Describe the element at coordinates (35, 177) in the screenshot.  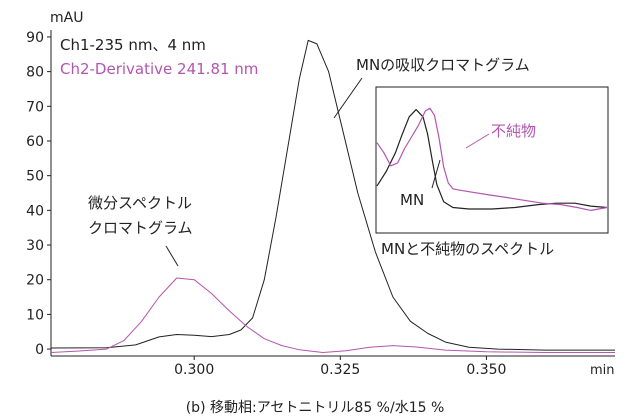
I see `y-tick-label: 50` at that location.